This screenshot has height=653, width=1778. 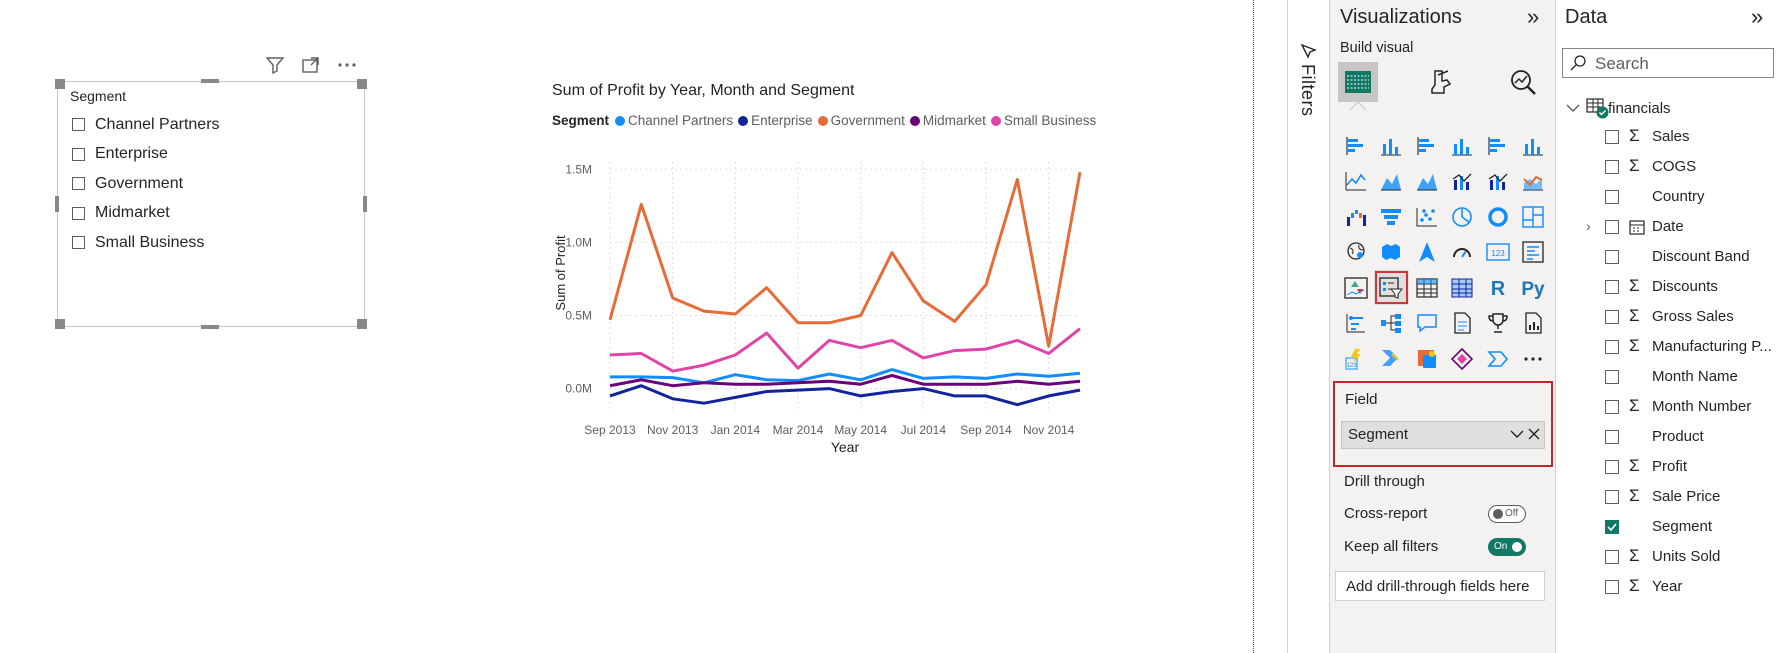 What do you see at coordinates (1618, 108) in the screenshot?
I see `table-financials: financials` at bounding box center [1618, 108].